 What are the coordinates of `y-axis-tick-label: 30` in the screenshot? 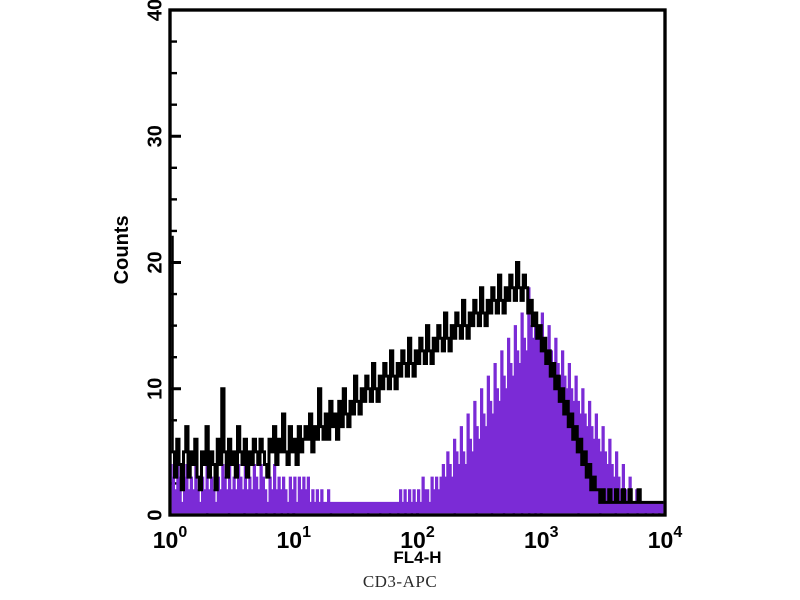 It's located at (155, 136).